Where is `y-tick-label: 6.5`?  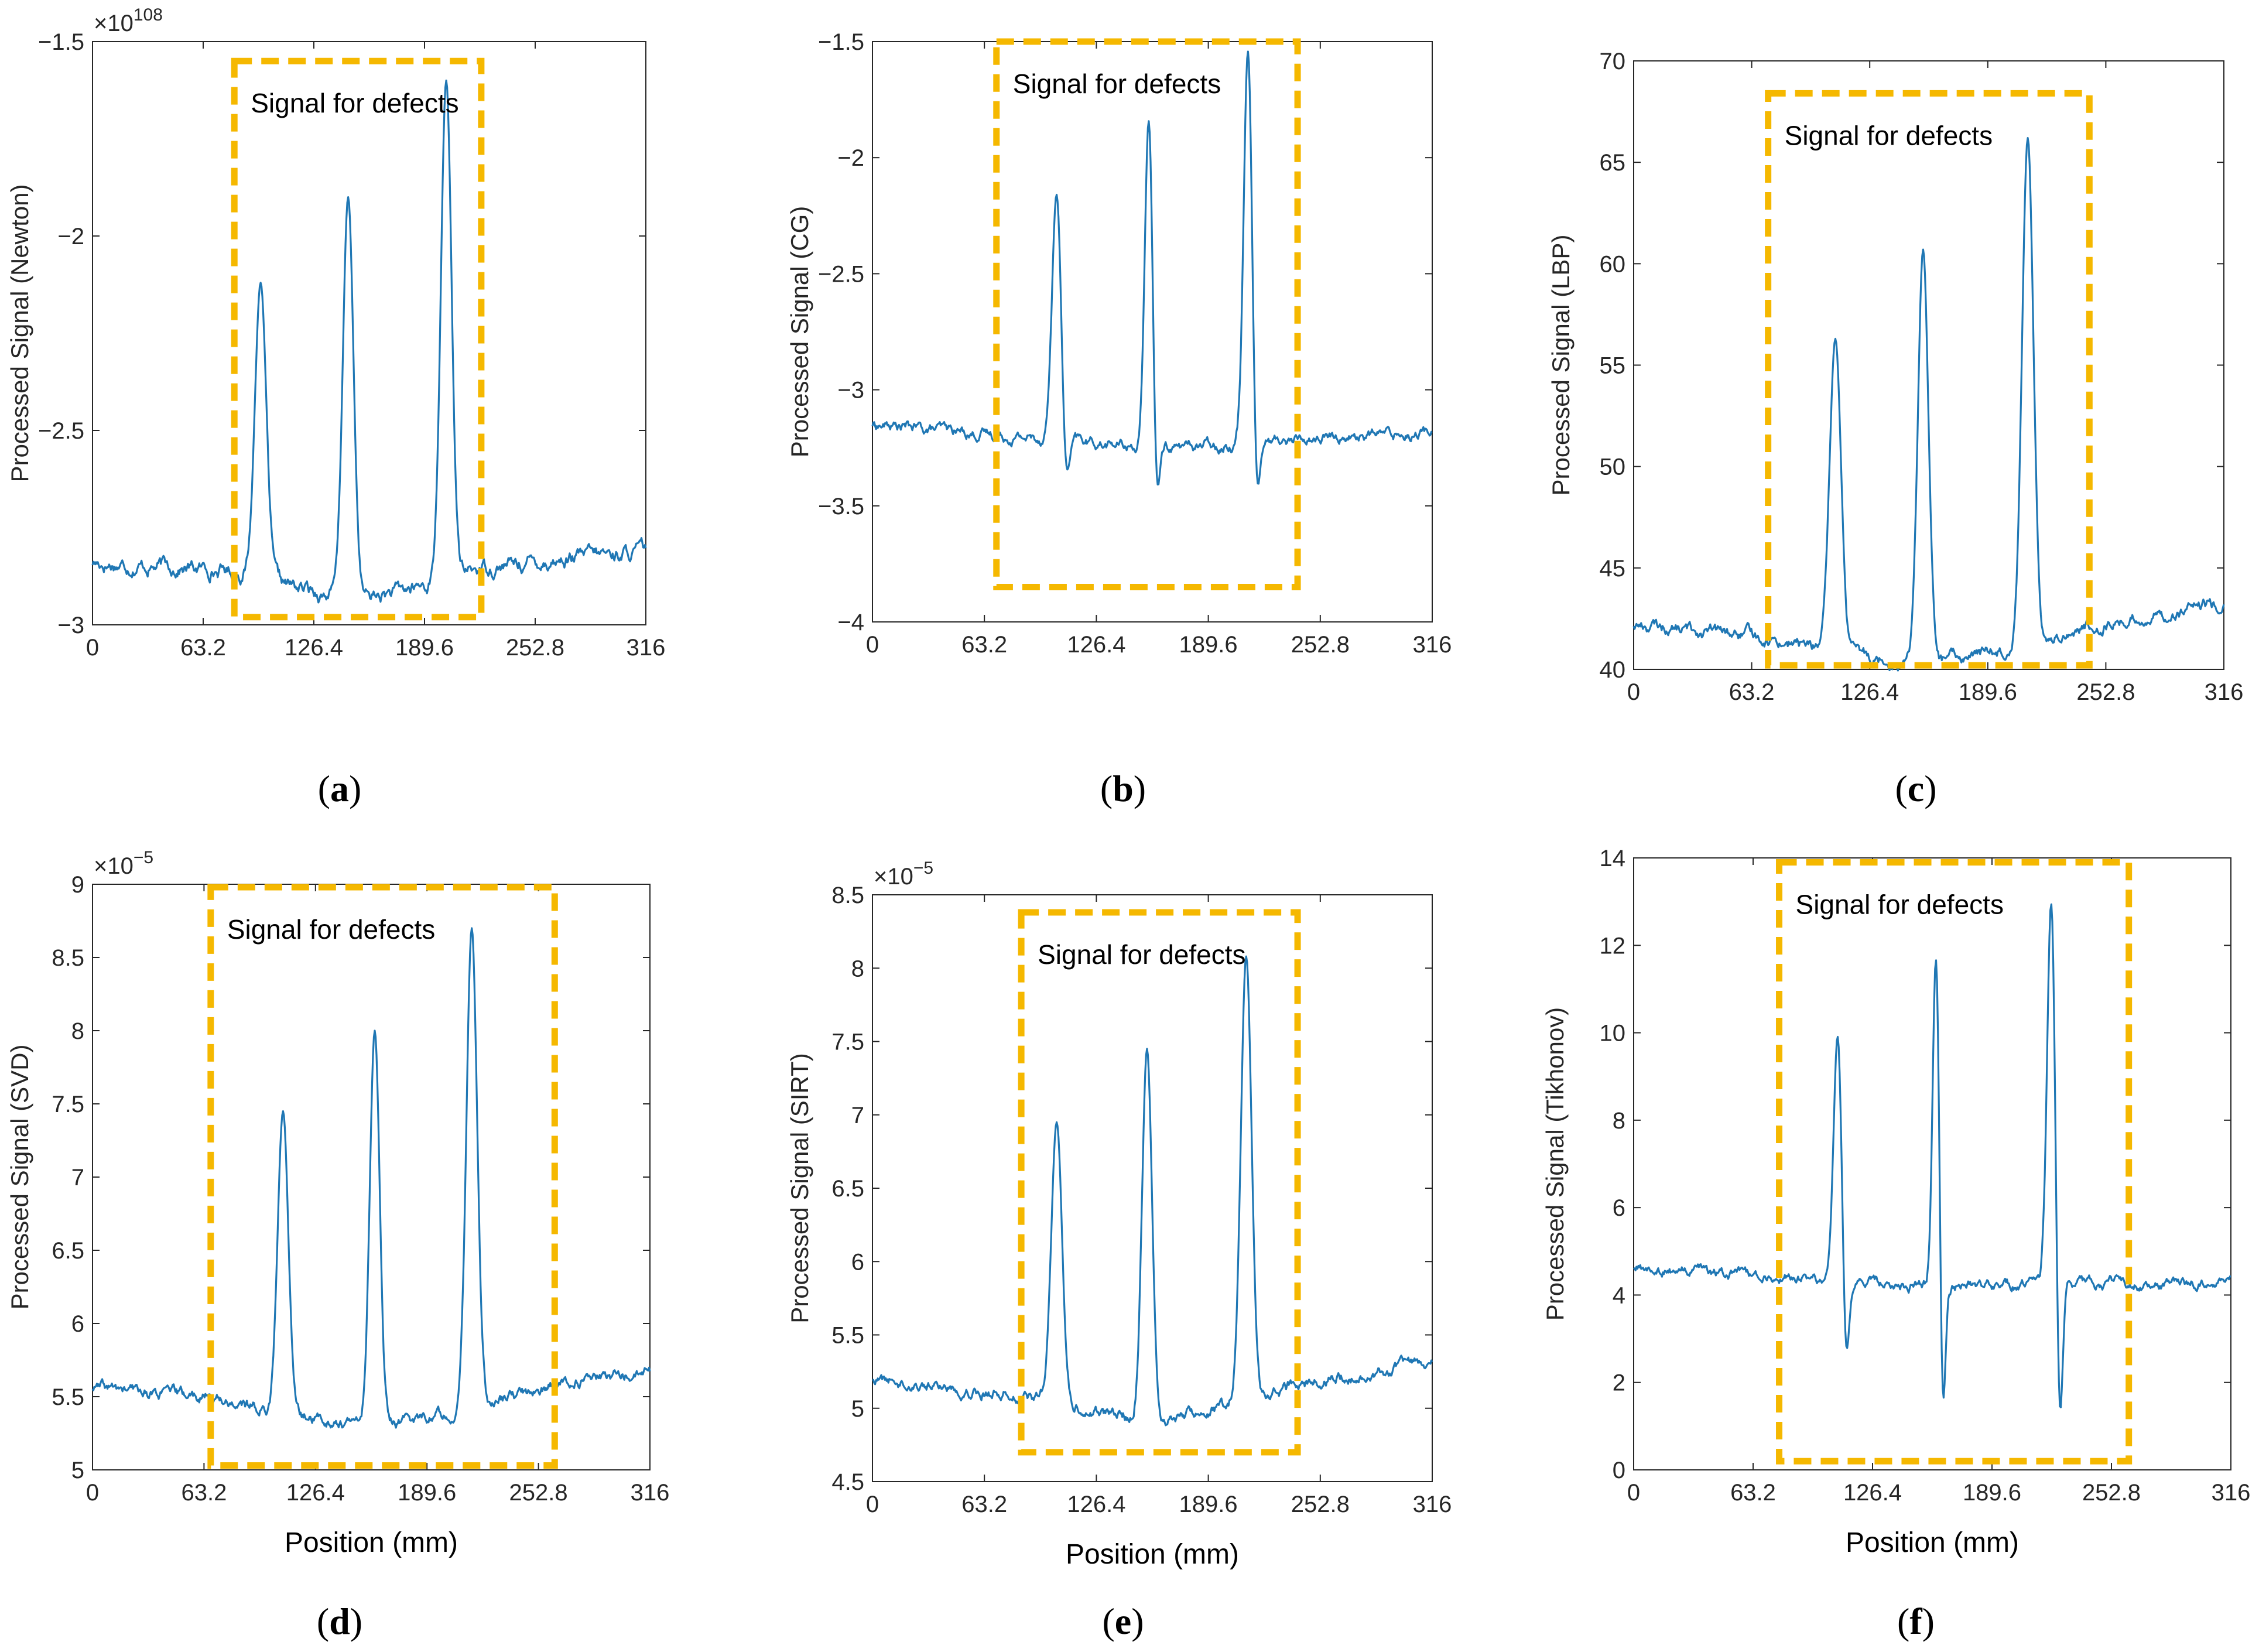
y-tick-label: 6.5 is located at coordinates (848, 1189).